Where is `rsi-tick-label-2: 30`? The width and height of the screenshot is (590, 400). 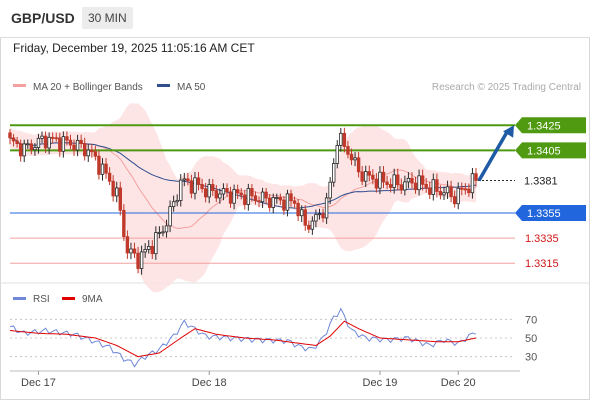
rsi-tick-label-2: 30 is located at coordinates (531, 358).